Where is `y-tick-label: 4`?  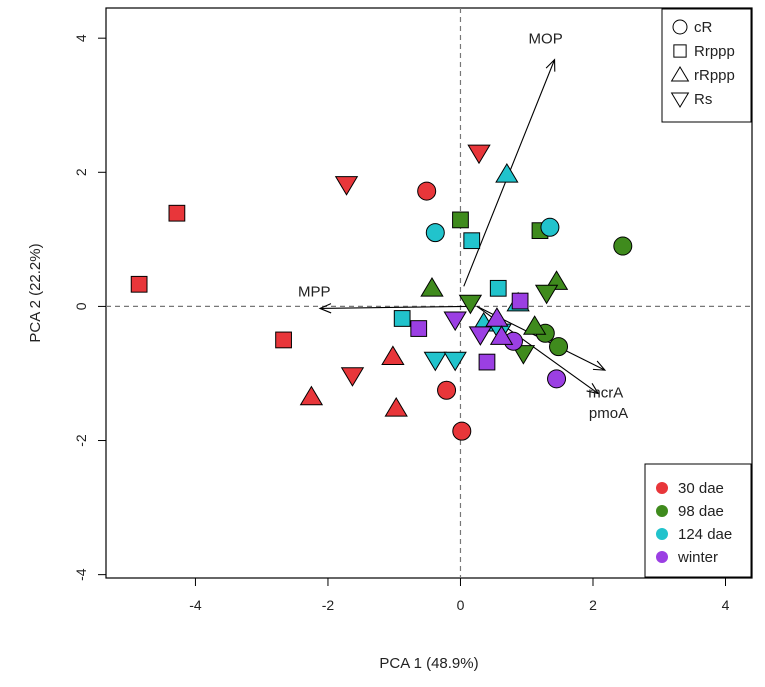 y-tick-label: 4 is located at coordinates (81, 38).